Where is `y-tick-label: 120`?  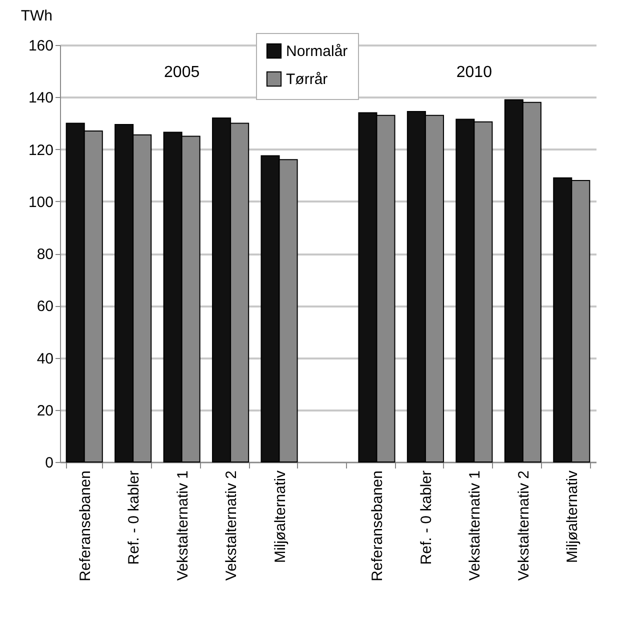 y-tick-label: 120 is located at coordinates (41, 150).